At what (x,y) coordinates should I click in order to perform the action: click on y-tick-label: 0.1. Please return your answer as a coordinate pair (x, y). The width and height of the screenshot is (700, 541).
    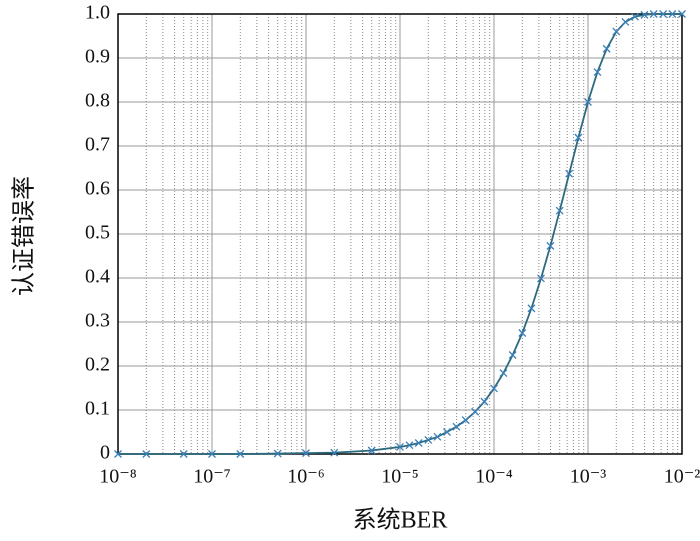
    Looking at the image, I should click on (97, 409).